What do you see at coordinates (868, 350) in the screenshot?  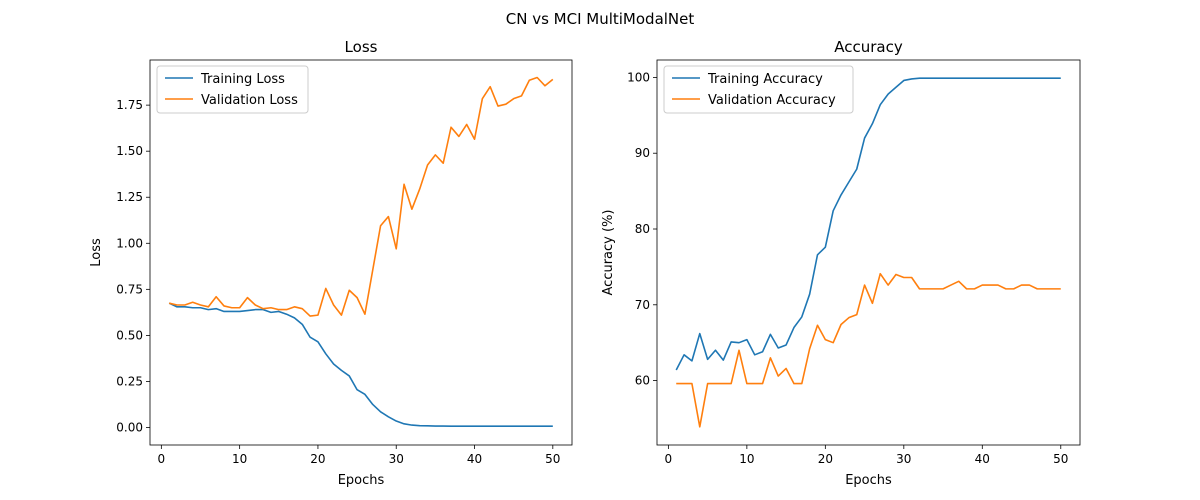 I see `validation-series-line` at bounding box center [868, 350].